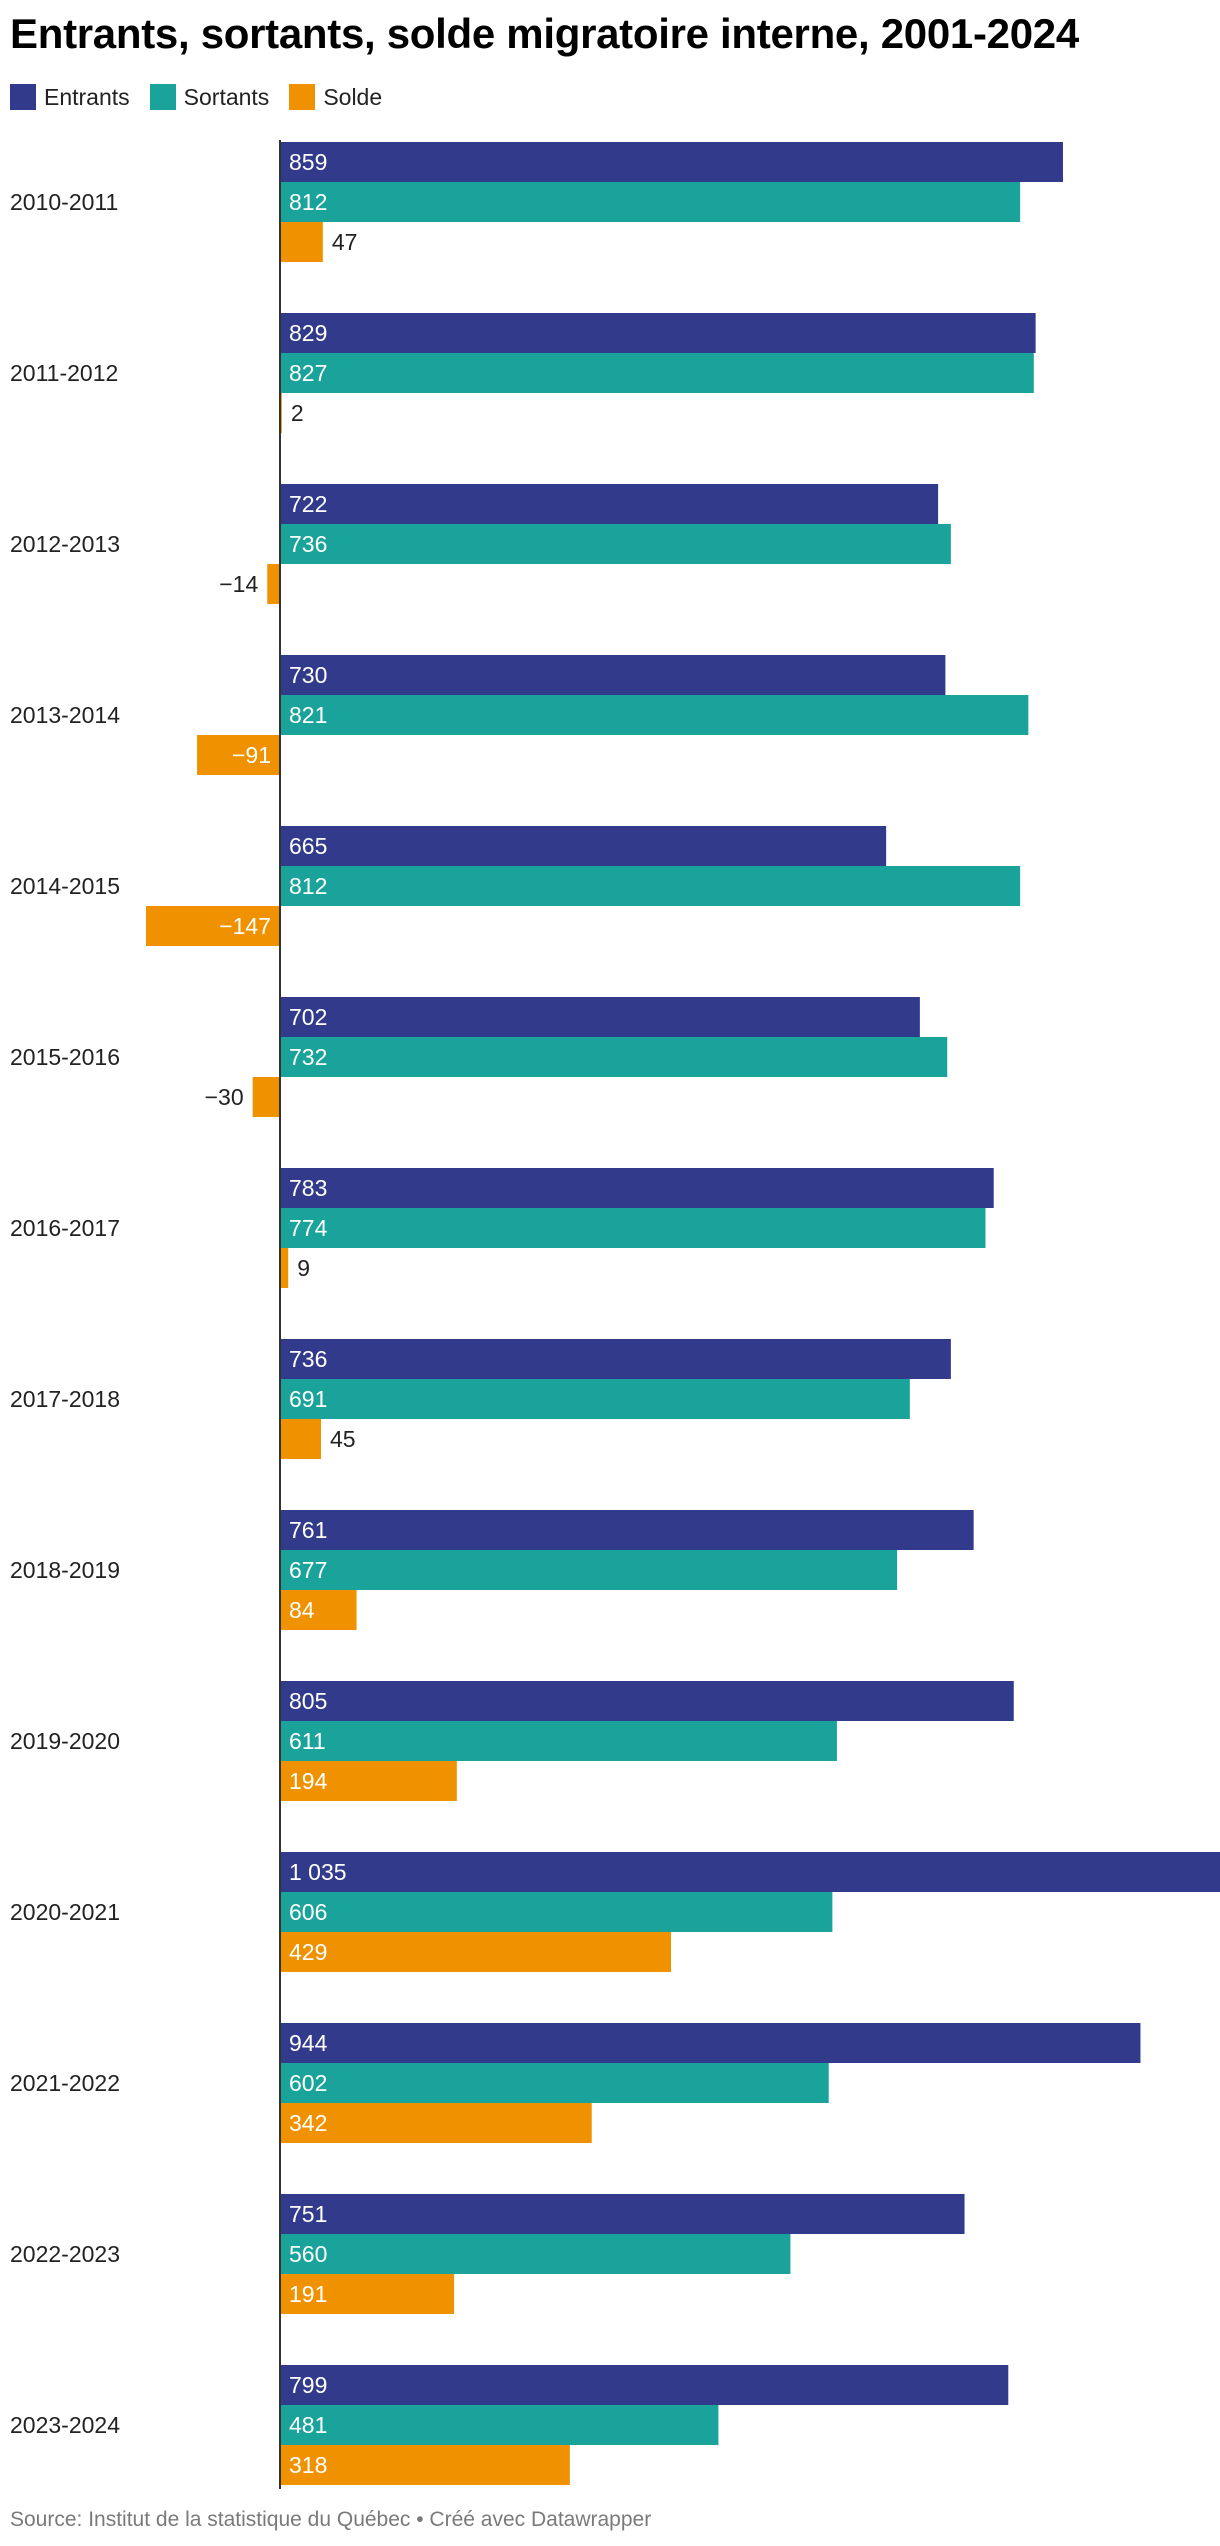 This screenshot has height=2546, width=1220. What do you see at coordinates (308, 1701) in the screenshot?
I see `value-label-entrants: 805` at bounding box center [308, 1701].